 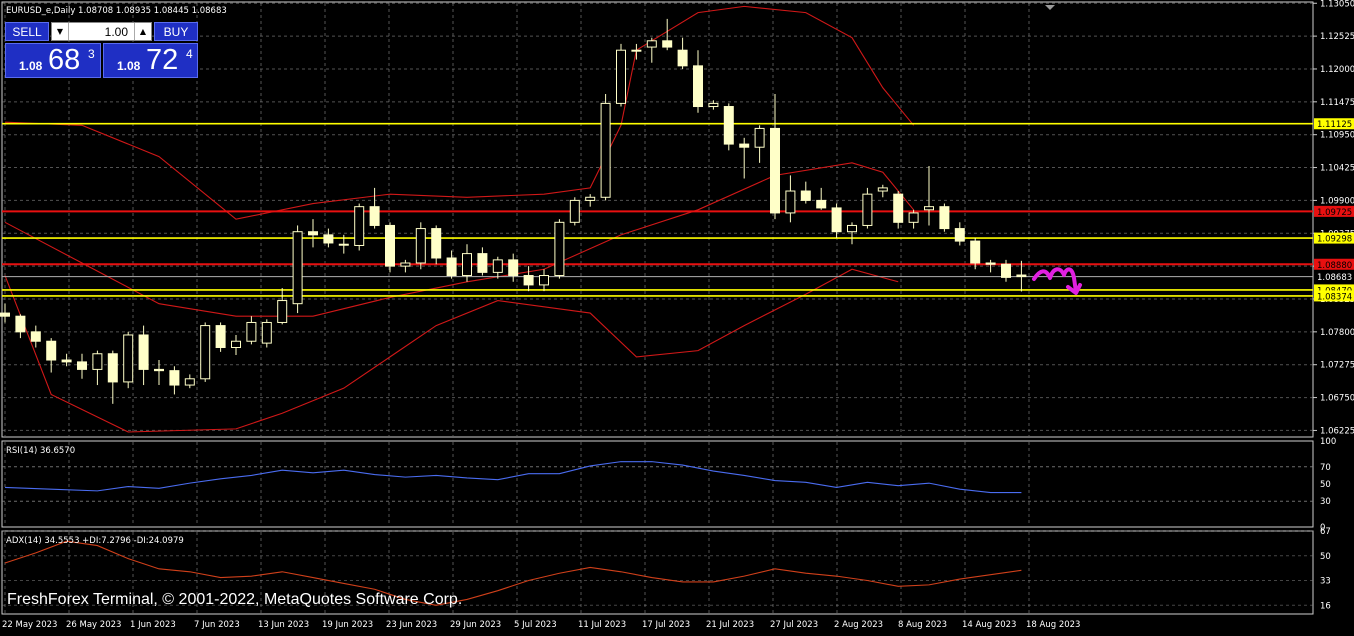 What do you see at coordinates (1325, 502) in the screenshot?
I see `rsi-axis-label: 30` at bounding box center [1325, 502].